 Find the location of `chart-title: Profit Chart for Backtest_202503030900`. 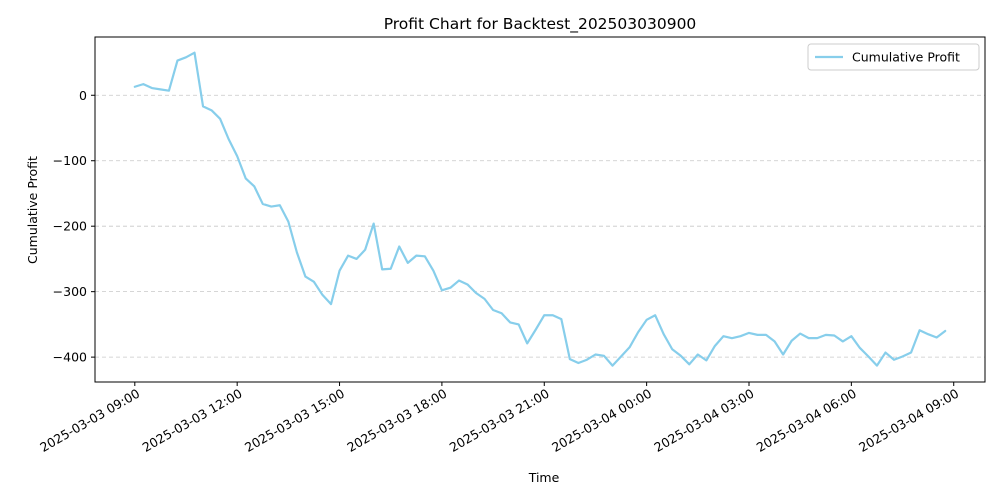

chart-title: Profit Chart for Backtest_202503030900 is located at coordinates (540, 24).